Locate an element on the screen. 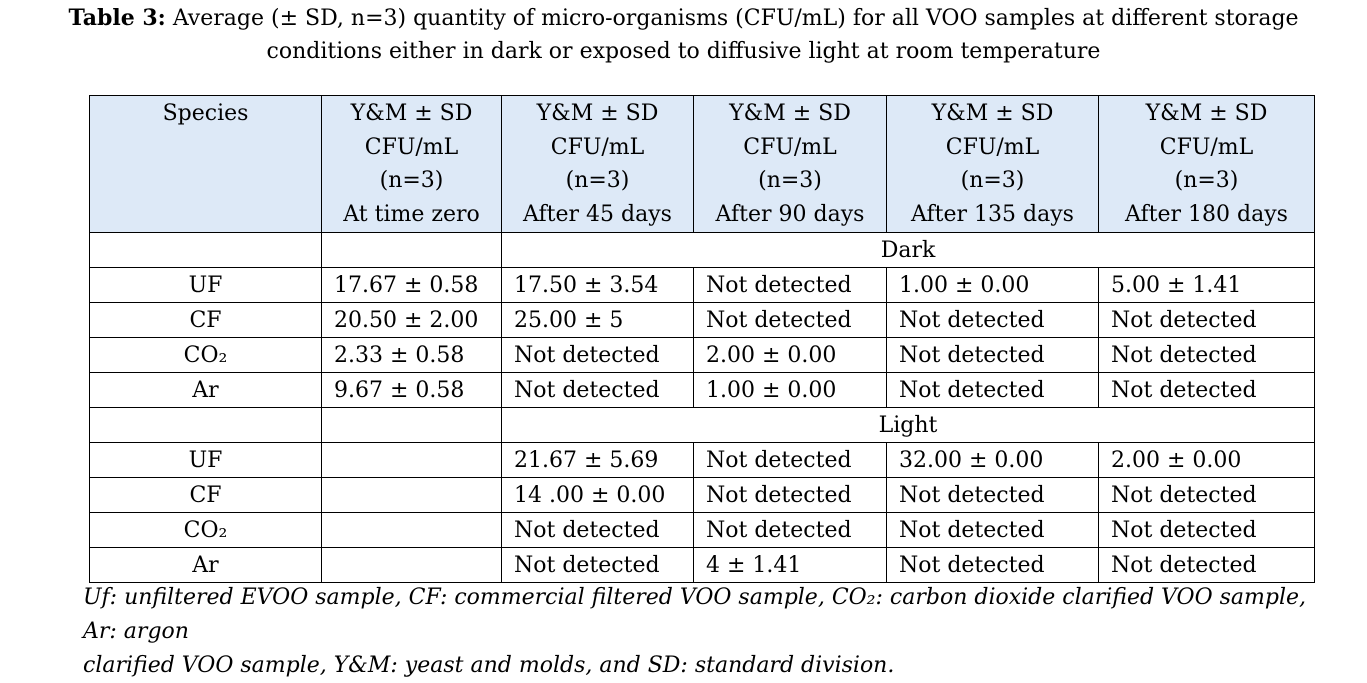 The width and height of the screenshot is (1367, 683). caption-label: Table 3: is located at coordinates (117, 18).